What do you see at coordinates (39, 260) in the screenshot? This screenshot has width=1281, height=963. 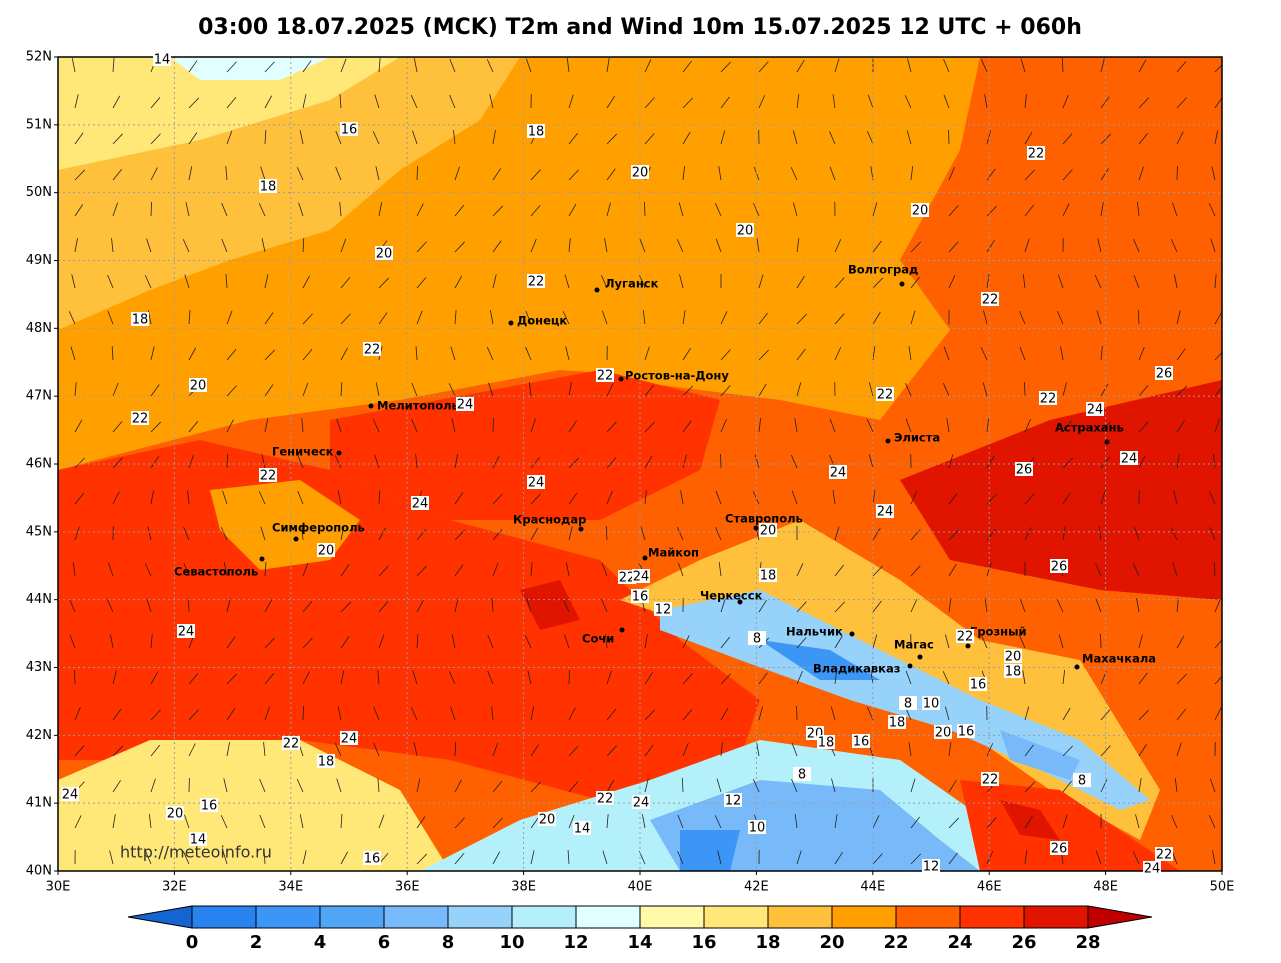 I see `lat-label: 49N` at bounding box center [39, 260].